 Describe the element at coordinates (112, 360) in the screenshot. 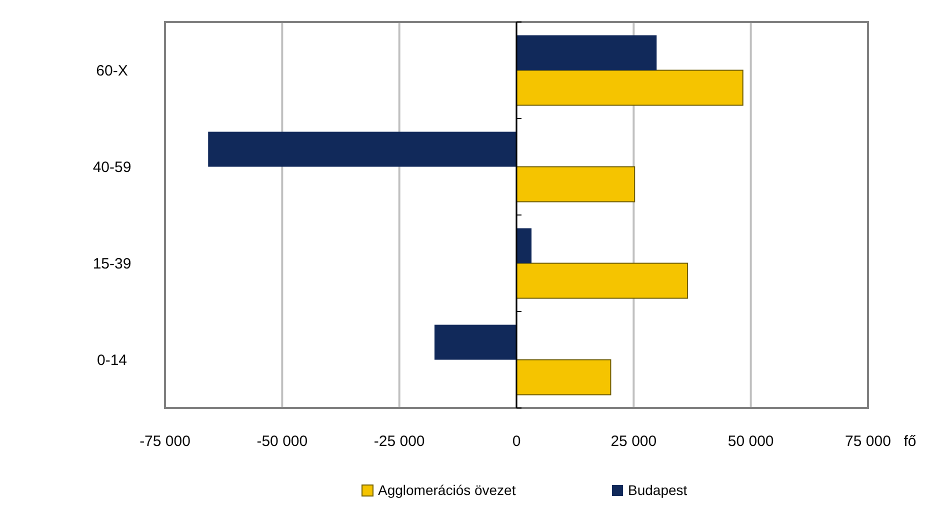

I see `y-tick-label: 0-14` at that location.